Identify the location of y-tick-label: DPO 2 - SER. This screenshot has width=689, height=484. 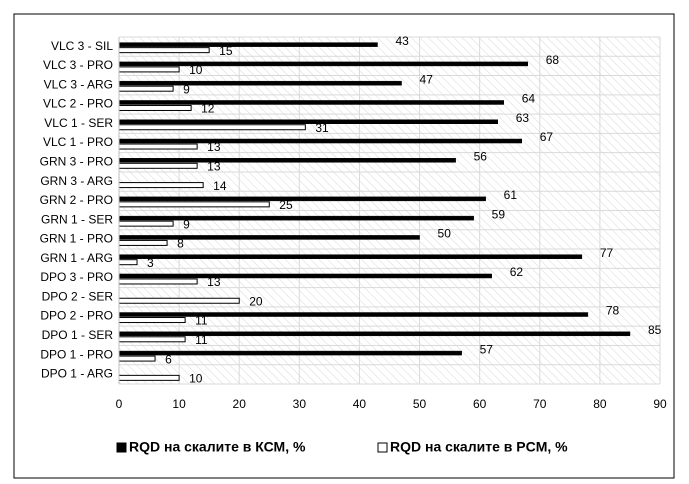
(78, 296).